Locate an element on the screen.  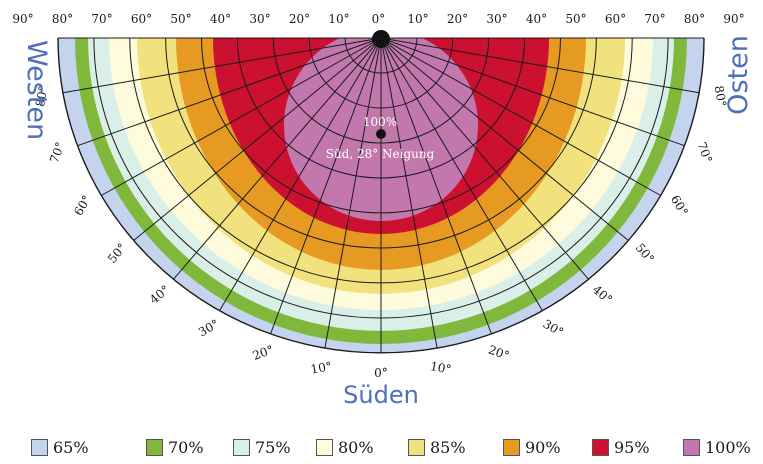
legend-item-95: 95% is located at coordinates (621, 447).